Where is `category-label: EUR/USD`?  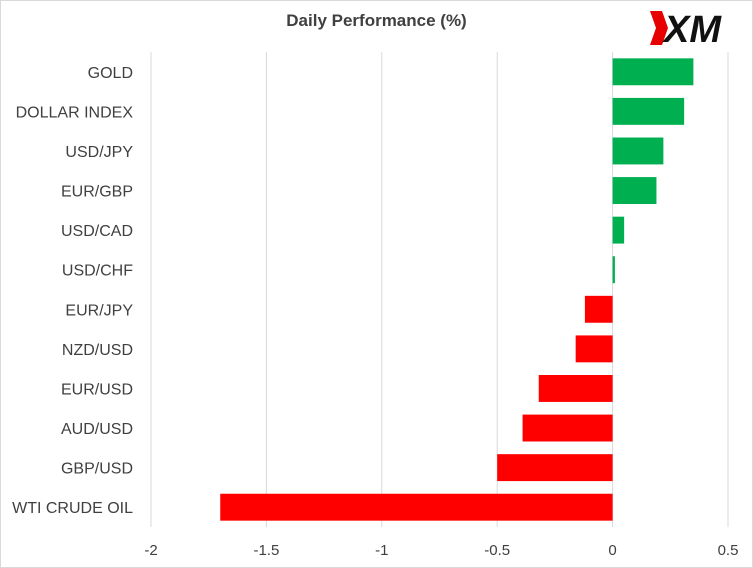 category-label: EUR/USD is located at coordinates (97, 389).